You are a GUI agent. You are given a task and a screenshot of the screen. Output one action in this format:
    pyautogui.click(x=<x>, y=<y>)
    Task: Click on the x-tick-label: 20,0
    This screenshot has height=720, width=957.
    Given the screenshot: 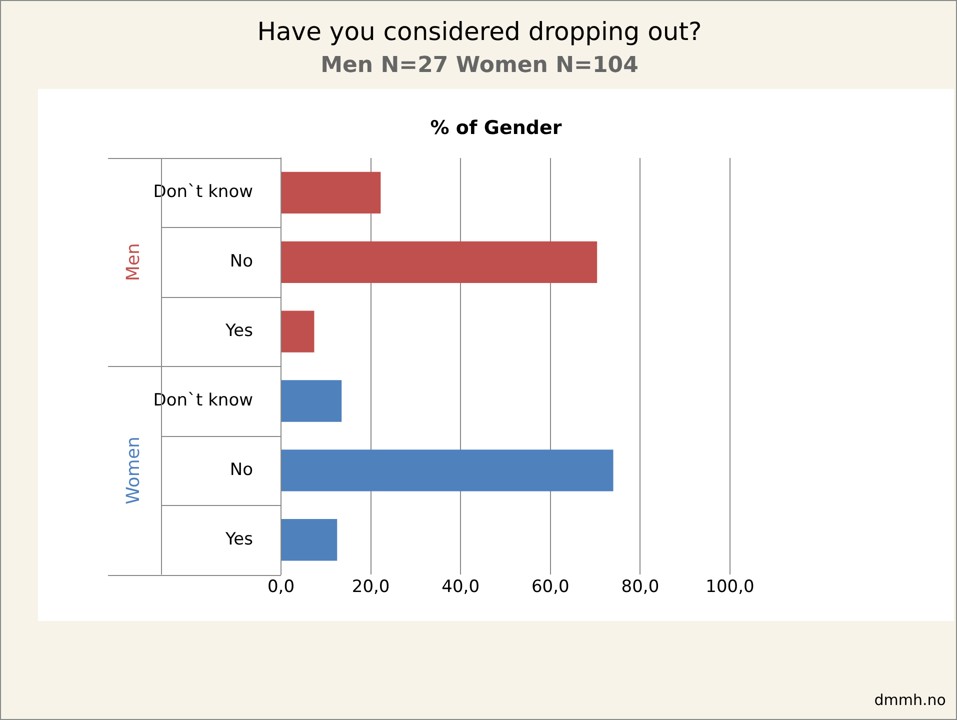 What is the action you would take?
    pyautogui.click(x=371, y=587)
    